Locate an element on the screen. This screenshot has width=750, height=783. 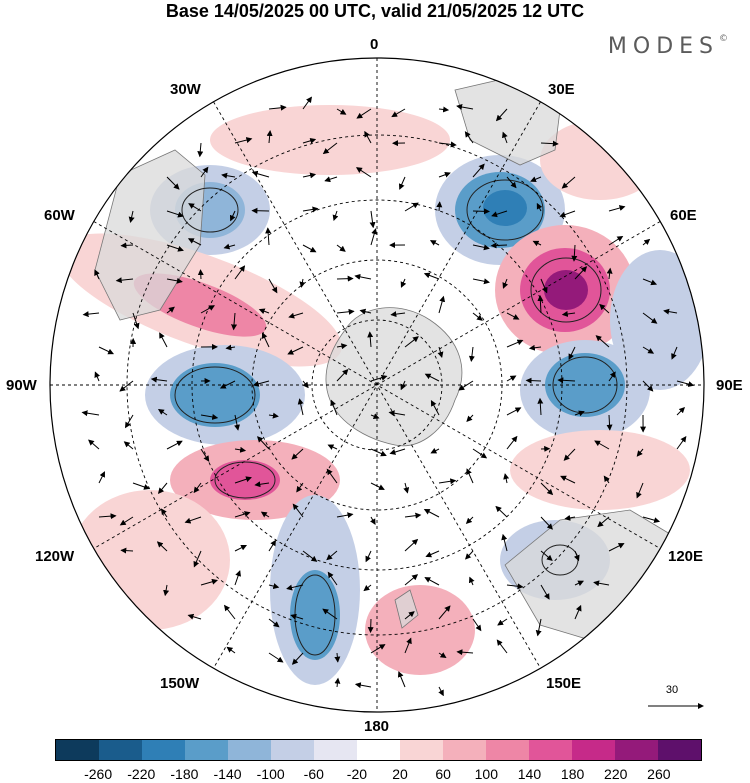
colorbar-tick-label: -100 is located at coordinates (270, 774).